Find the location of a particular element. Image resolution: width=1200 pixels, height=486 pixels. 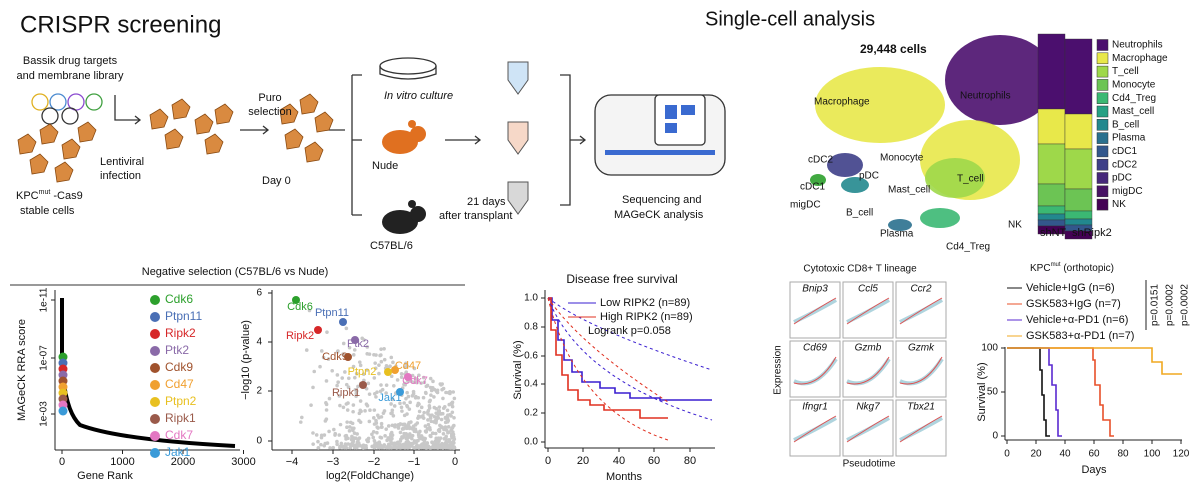

legend-label: Vehicle+IgG (n=6) is located at coordinates (1070, 288).